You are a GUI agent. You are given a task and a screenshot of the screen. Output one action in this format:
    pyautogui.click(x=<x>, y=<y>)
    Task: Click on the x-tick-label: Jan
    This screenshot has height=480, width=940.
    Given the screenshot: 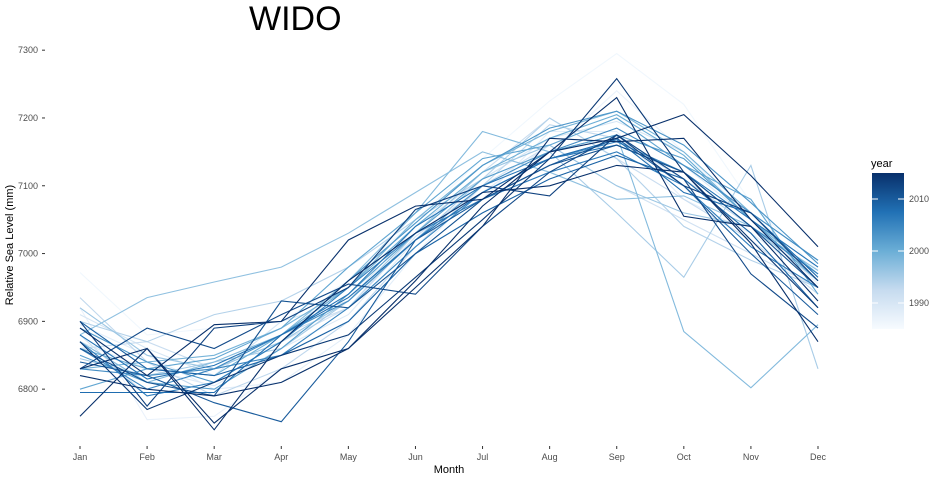 What is the action you would take?
    pyautogui.click(x=80, y=457)
    